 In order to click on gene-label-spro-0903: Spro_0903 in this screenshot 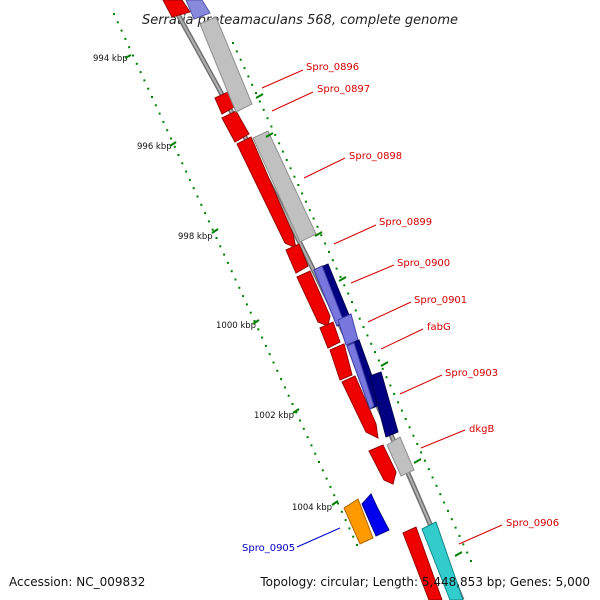, I will do `click(471, 373)`.